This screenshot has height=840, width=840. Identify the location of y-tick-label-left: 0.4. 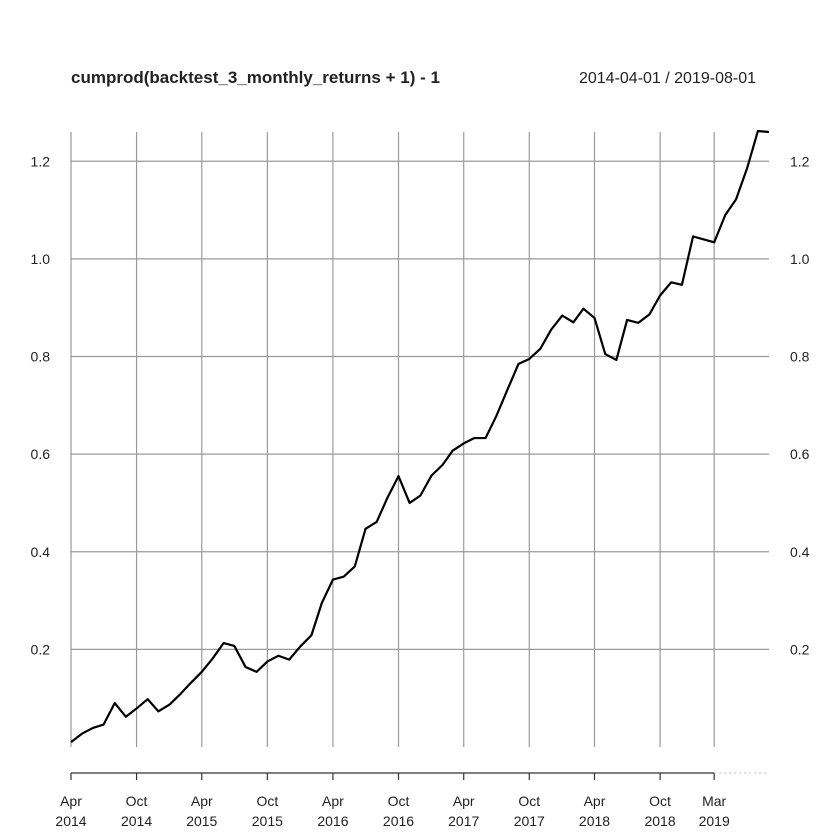
(41, 552).